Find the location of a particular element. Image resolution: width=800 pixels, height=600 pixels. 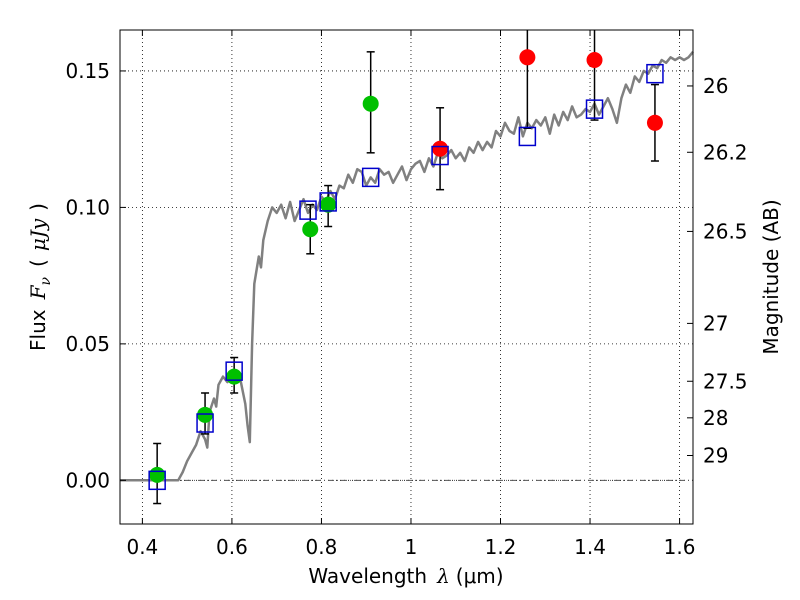

y-axis-label-open: ( is located at coordinates (38, 263).